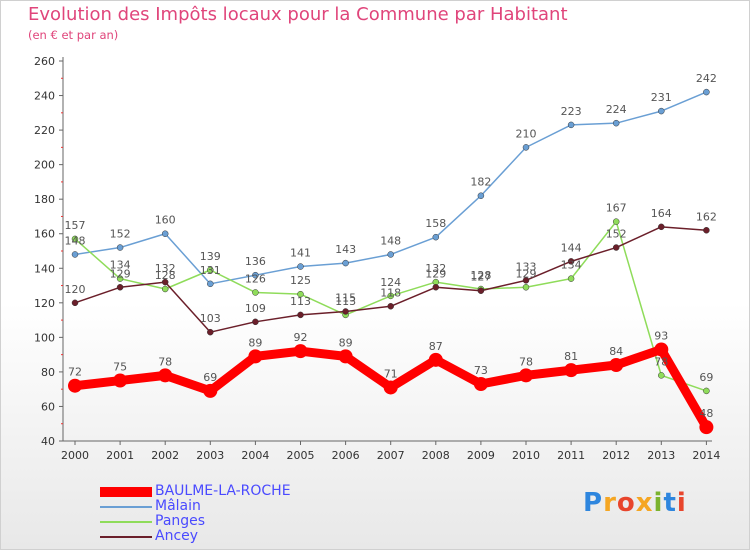 This screenshot has height=550, width=750. Describe the element at coordinates (481, 370) in the screenshot. I see `data-label: 73` at that location.